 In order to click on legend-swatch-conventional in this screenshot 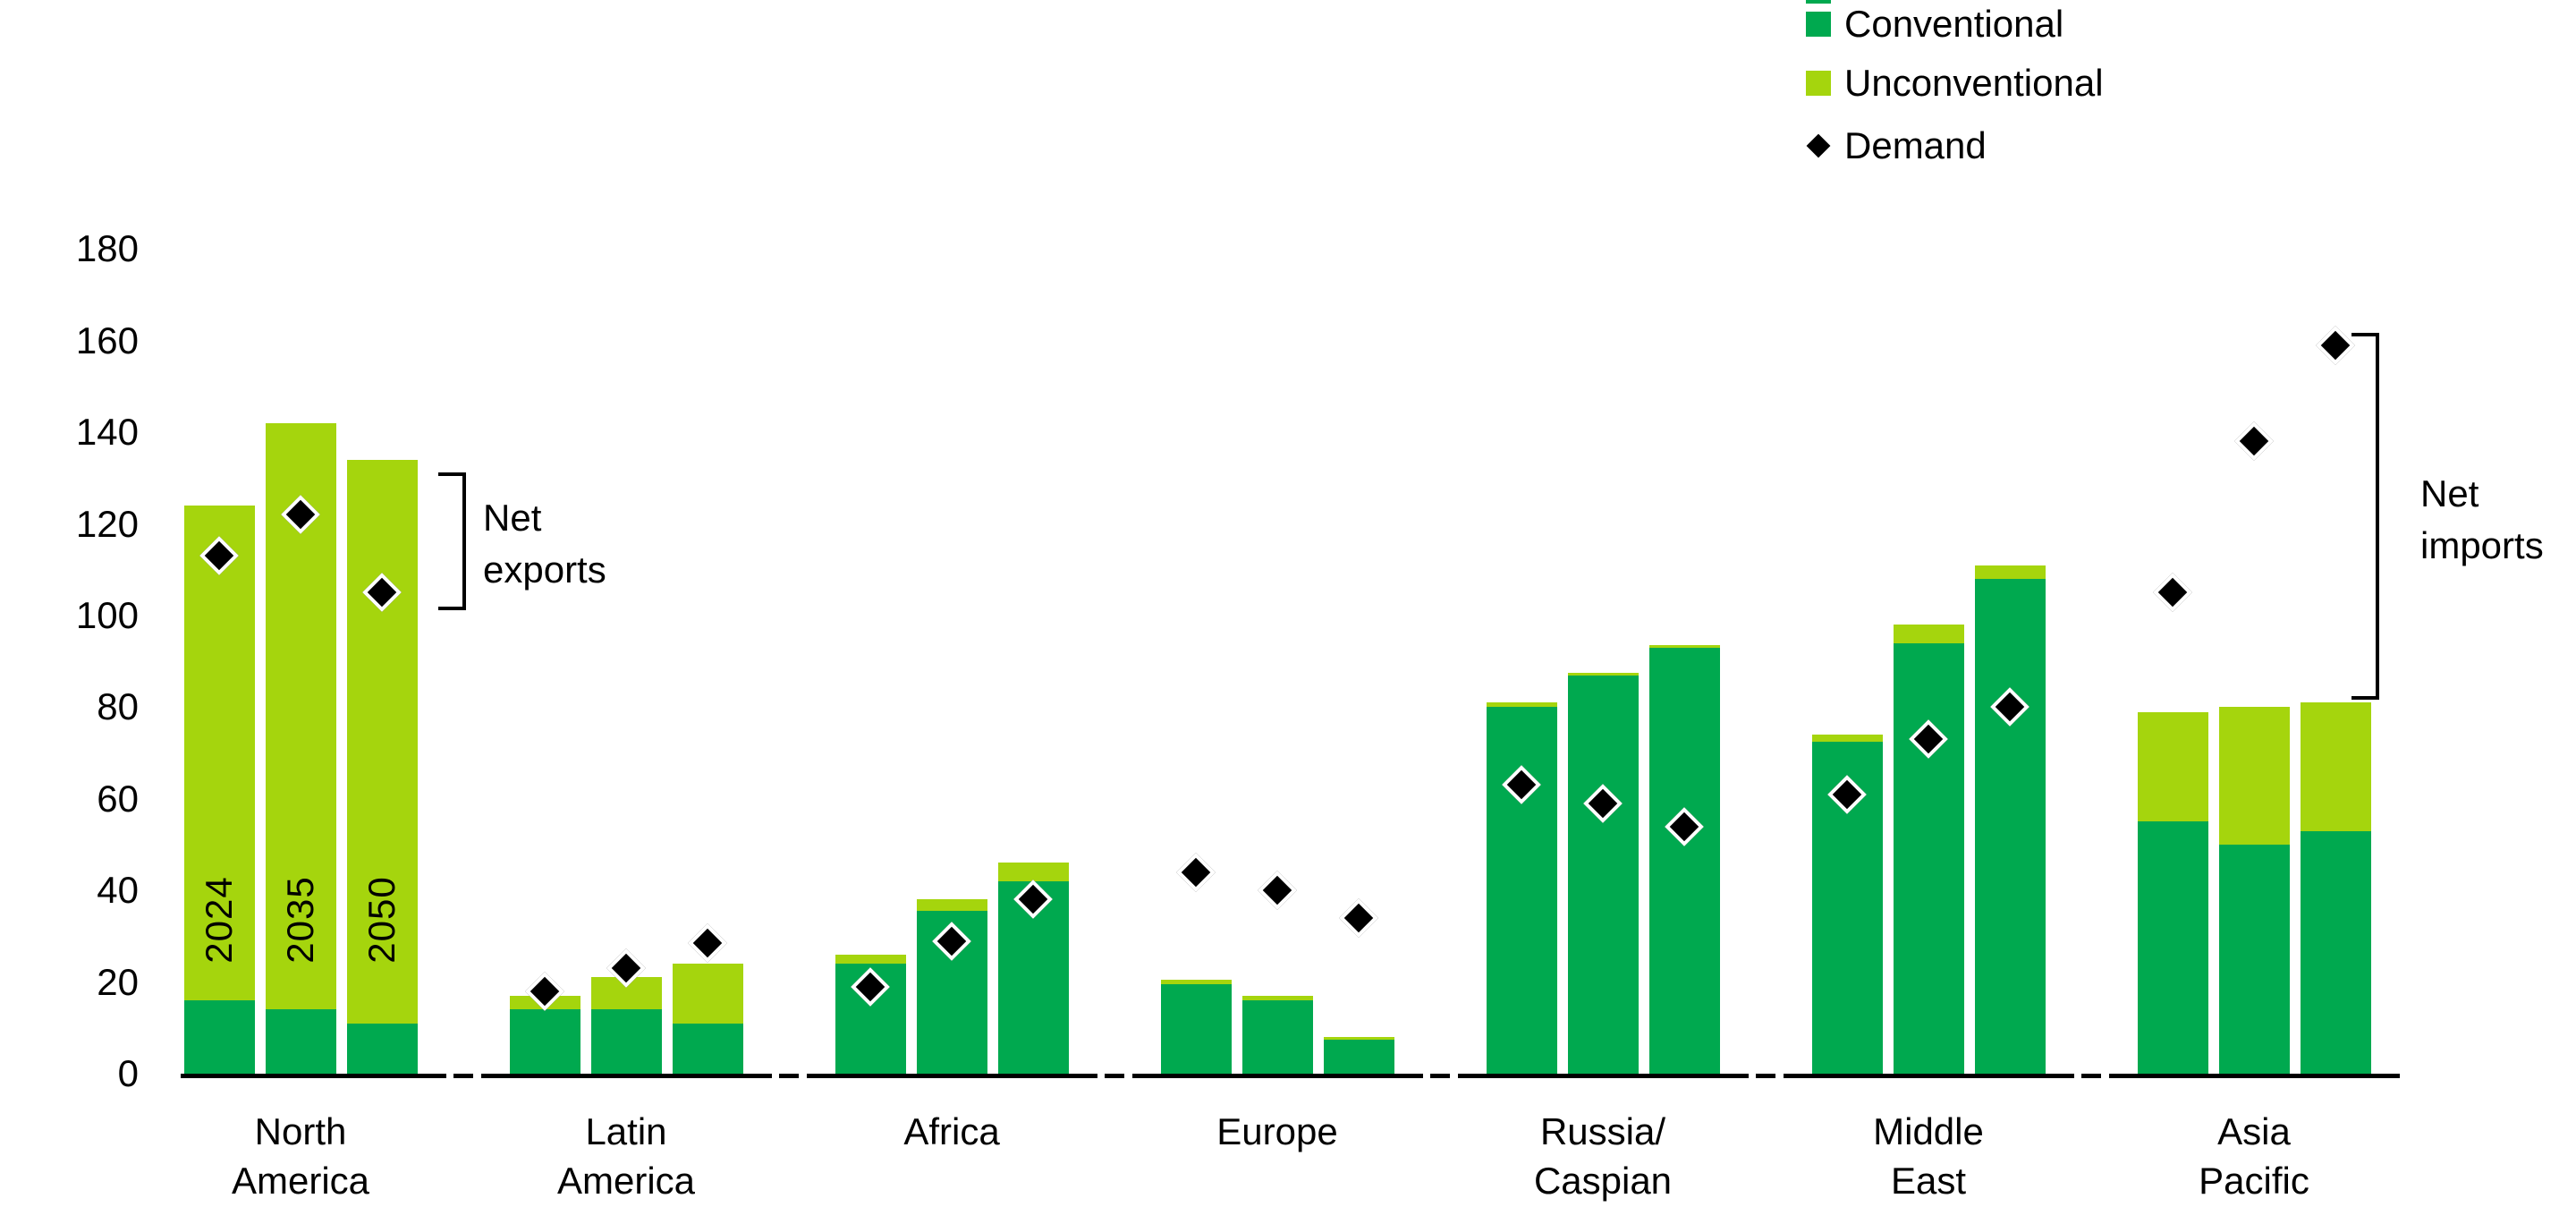, I will do `click(1818, 24)`.